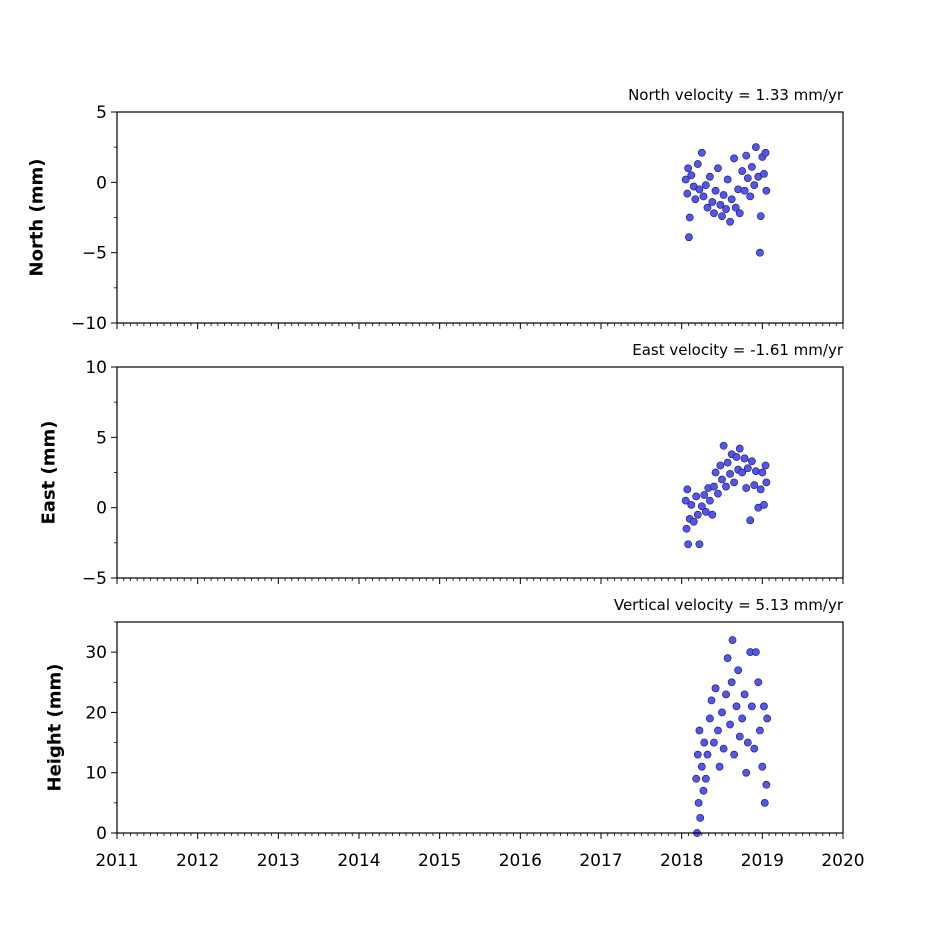  Describe the element at coordinates (96, 653) in the screenshot. I see `y-tick-label: 30` at that location.